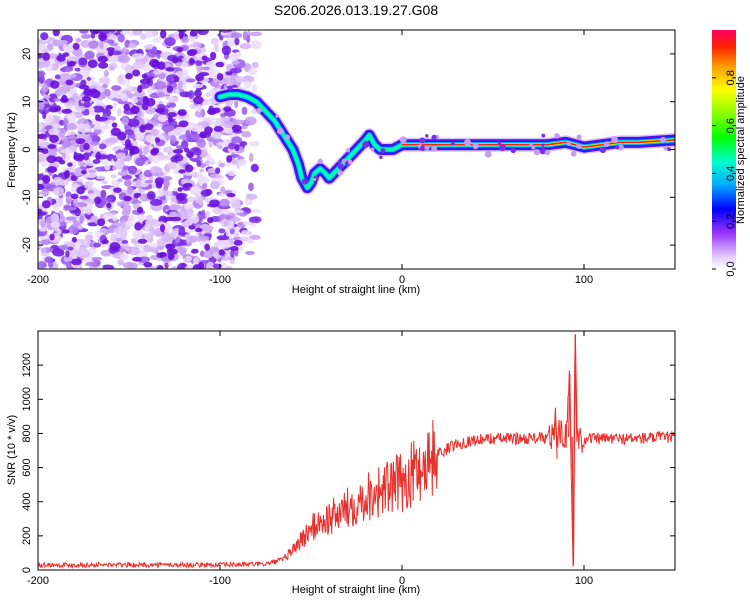  What do you see at coordinates (27, 197) in the screenshot?
I see `heatmap-y-tick-label: -10` at bounding box center [27, 197].